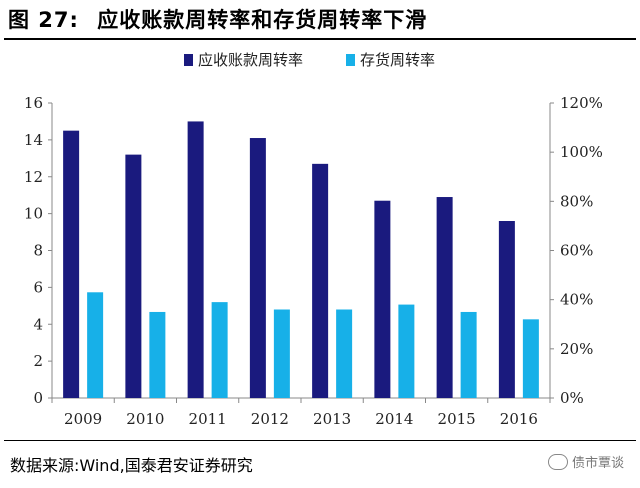 Image resolution: width=640 pixels, height=488 pixels. I want to click on y-right-tick-label: 20%, so click(576, 349).